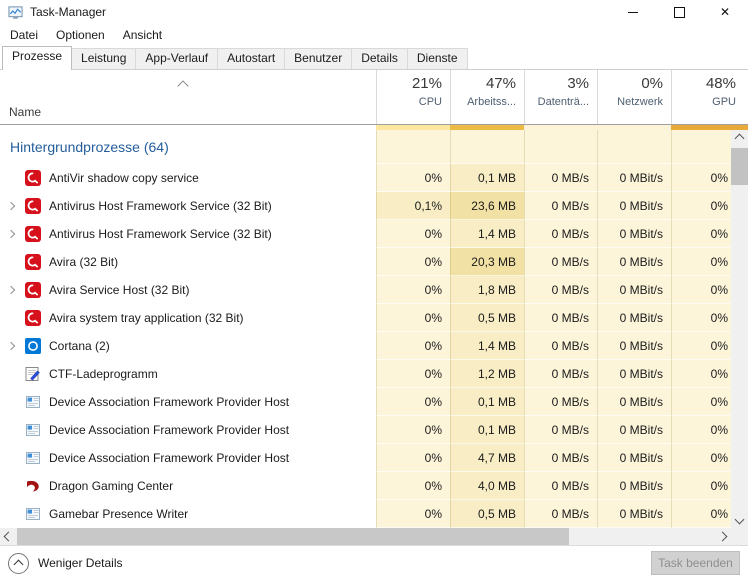 The height and width of the screenshot is (580, 748). Describe the element at coordinates (739, 166) in the screenshot. I see `vertical-scrollbar-thumb` at that location.